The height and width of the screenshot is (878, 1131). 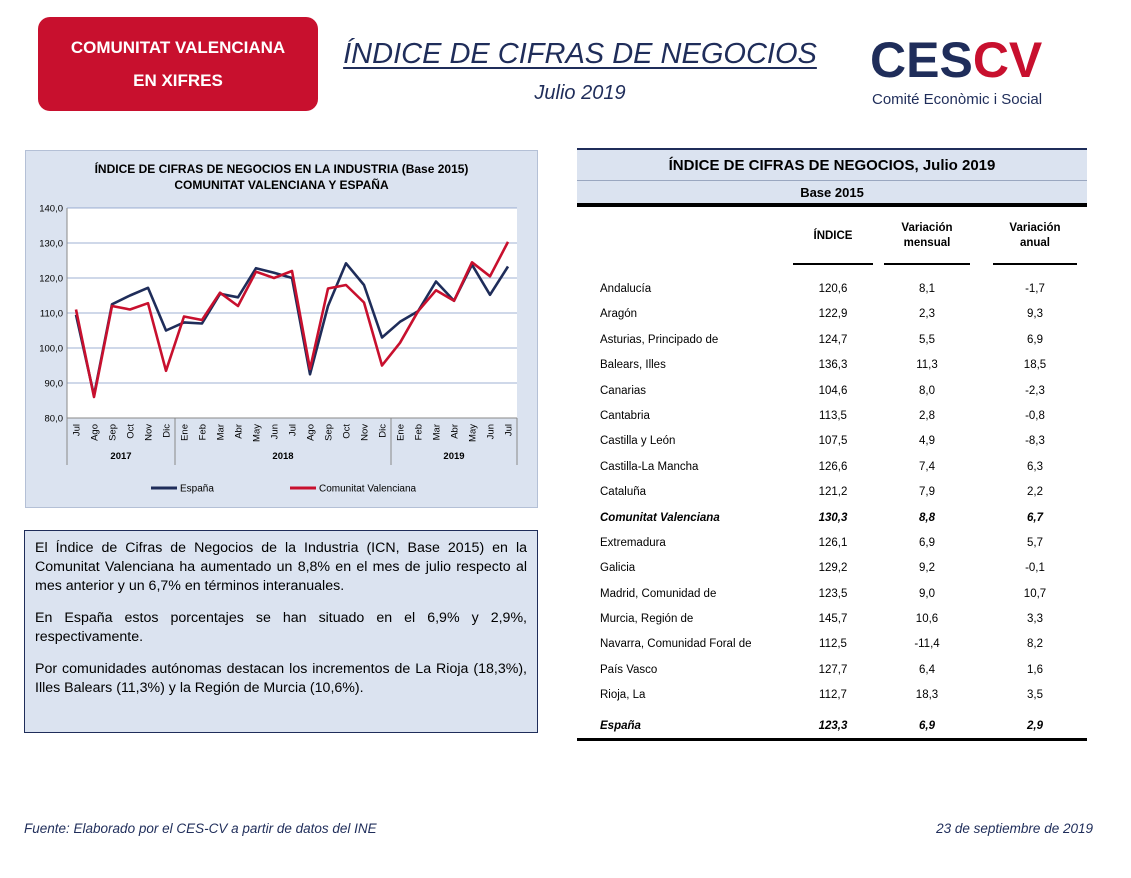 I want to click on region-name: Asturias, Principado de, so click(x=659, y=339).